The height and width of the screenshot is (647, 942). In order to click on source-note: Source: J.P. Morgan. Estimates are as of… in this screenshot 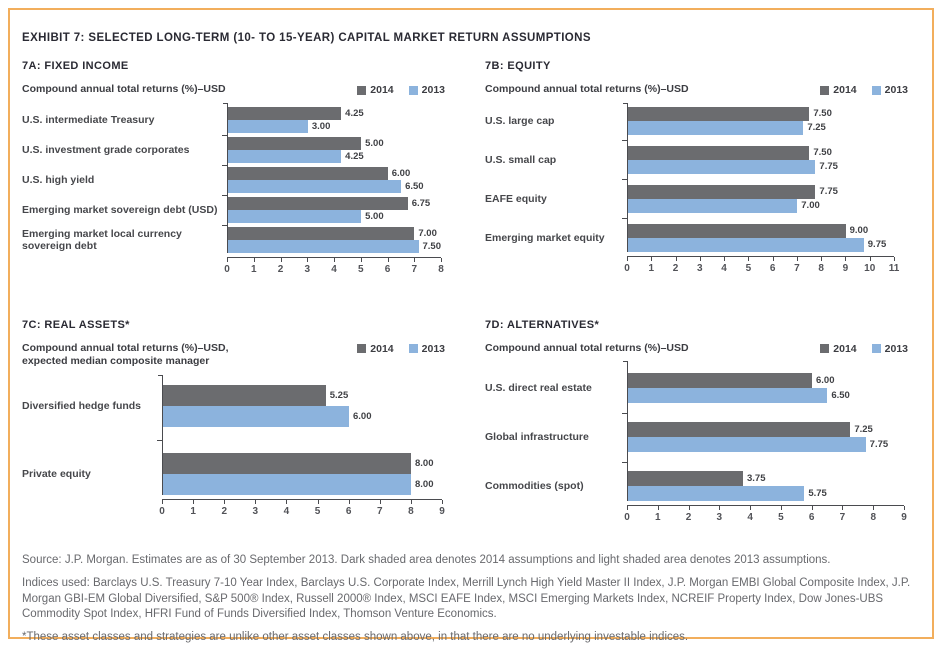, I will do `click(426, 560)`.